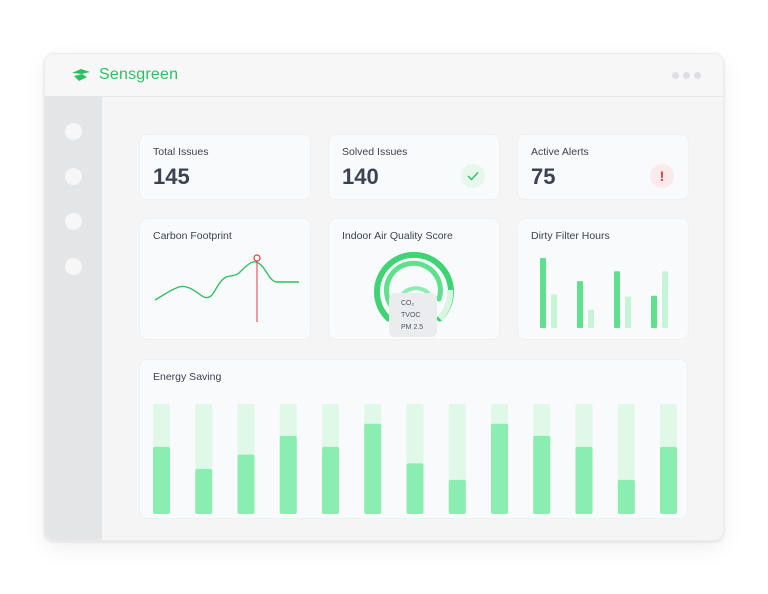 The height and width of the screenshot is (594, 768). What do you see at coordinates (81, 75) in the screenshot?
I see `sensgreen-logo-icon` at bounding box center [81, 75].